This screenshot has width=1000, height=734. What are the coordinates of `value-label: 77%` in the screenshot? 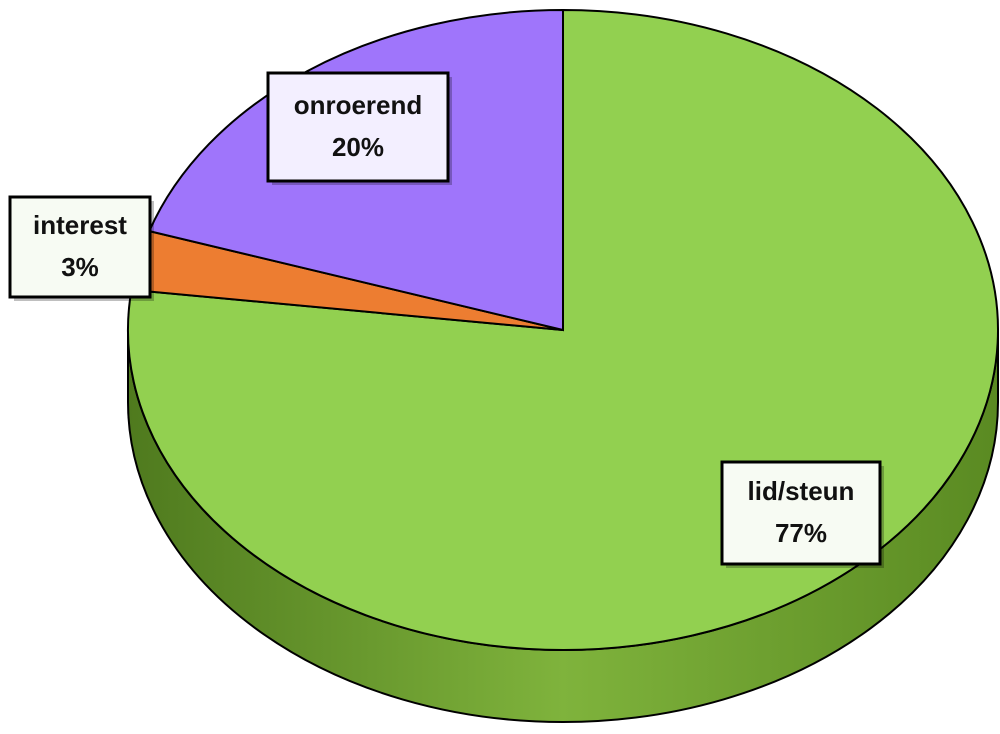 It's located at (801, 533).